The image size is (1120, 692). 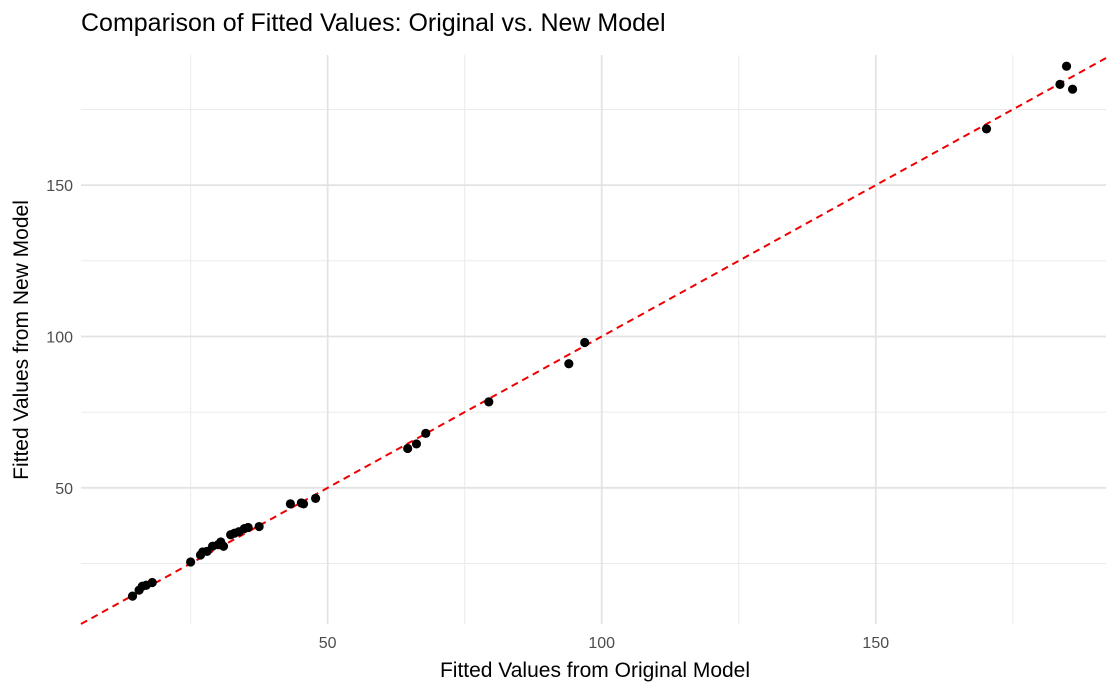 I want to click on y-tick-label: 50, so click(x=64, y=489).